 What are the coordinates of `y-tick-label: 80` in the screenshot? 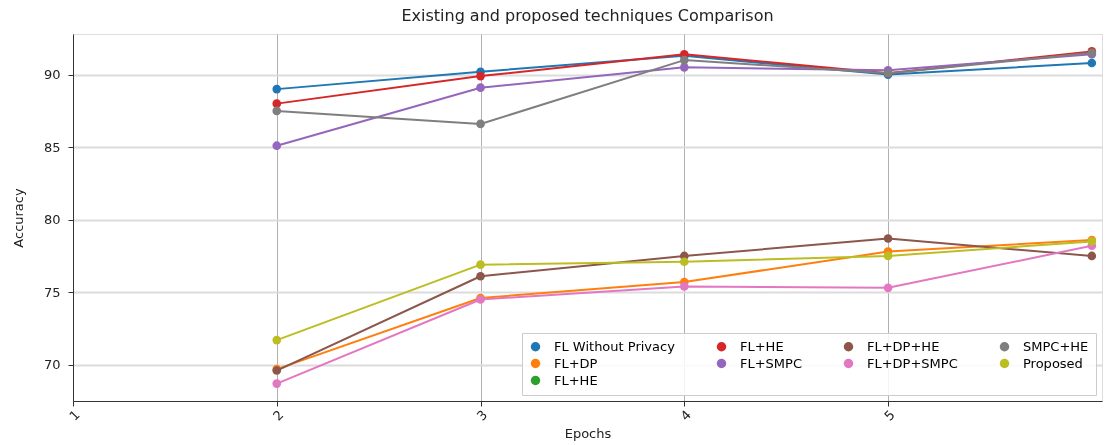 It's located at (52, 220).